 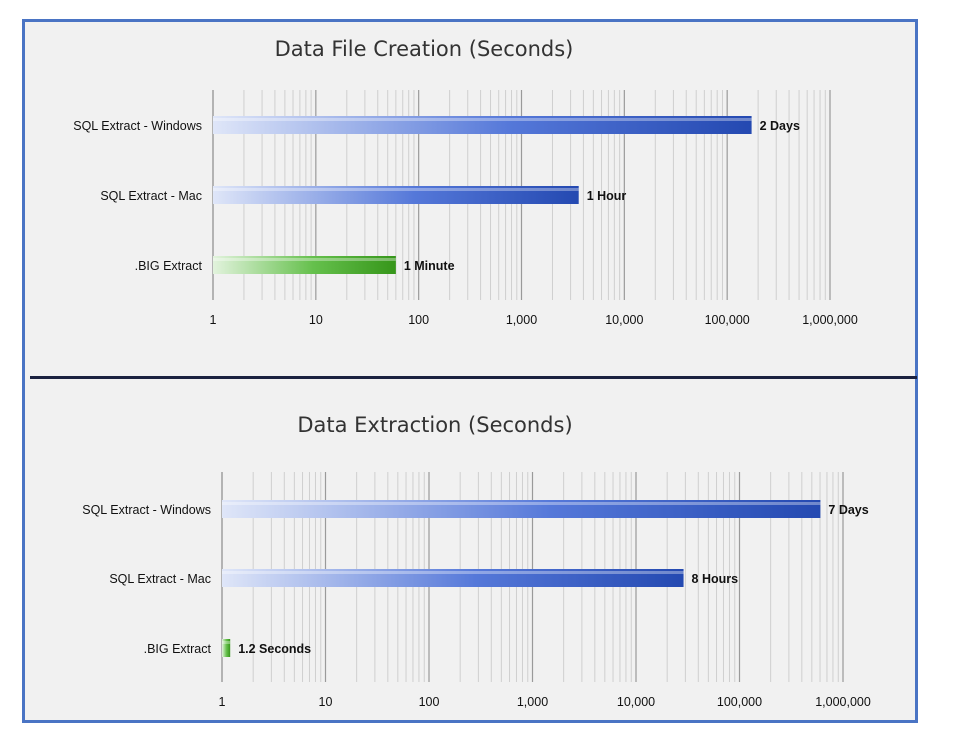 I want to click on data-label: 1 Hour, so click(x=607, y=196).